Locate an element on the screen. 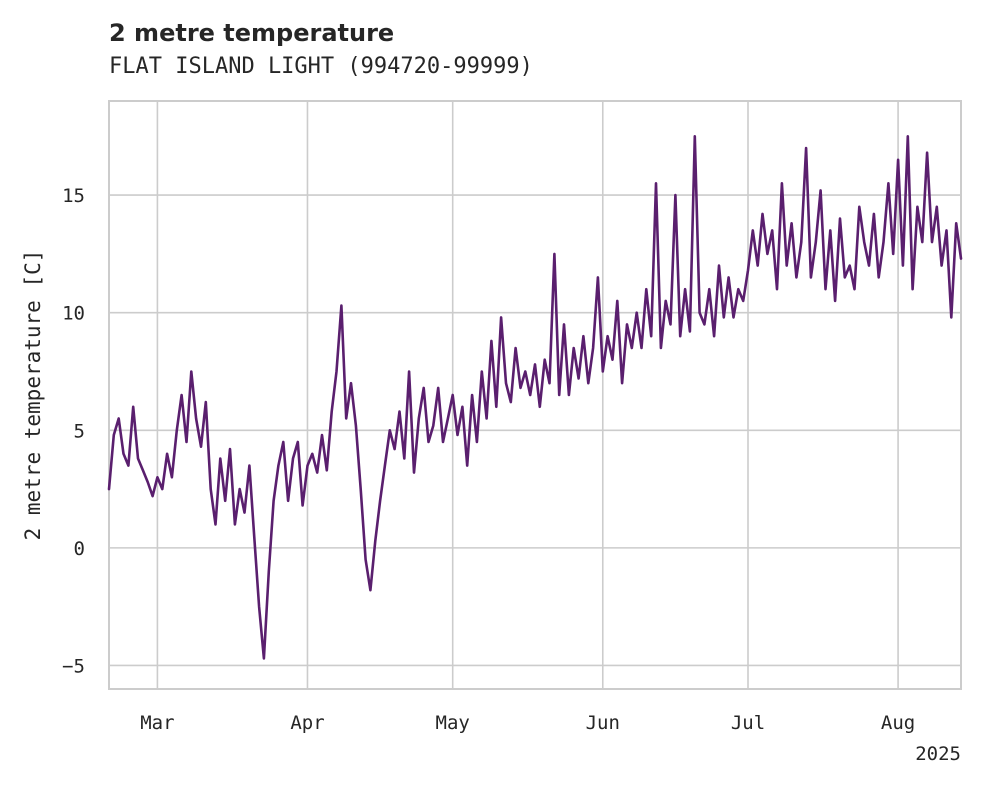 The height and width of the screenshot is (785, 981). x-tick-labels: Mar Apr May Jun Jul Aug is located at coordinates (527, 723).